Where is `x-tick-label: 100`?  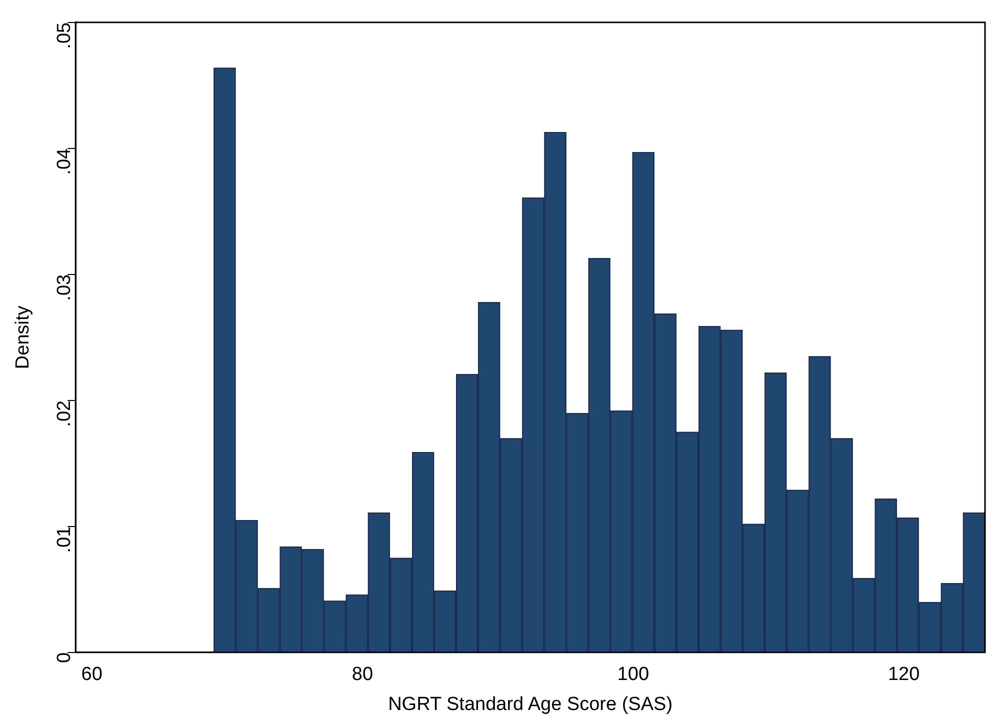
x-tick-label: 100 is located at coordinates (633, 675).